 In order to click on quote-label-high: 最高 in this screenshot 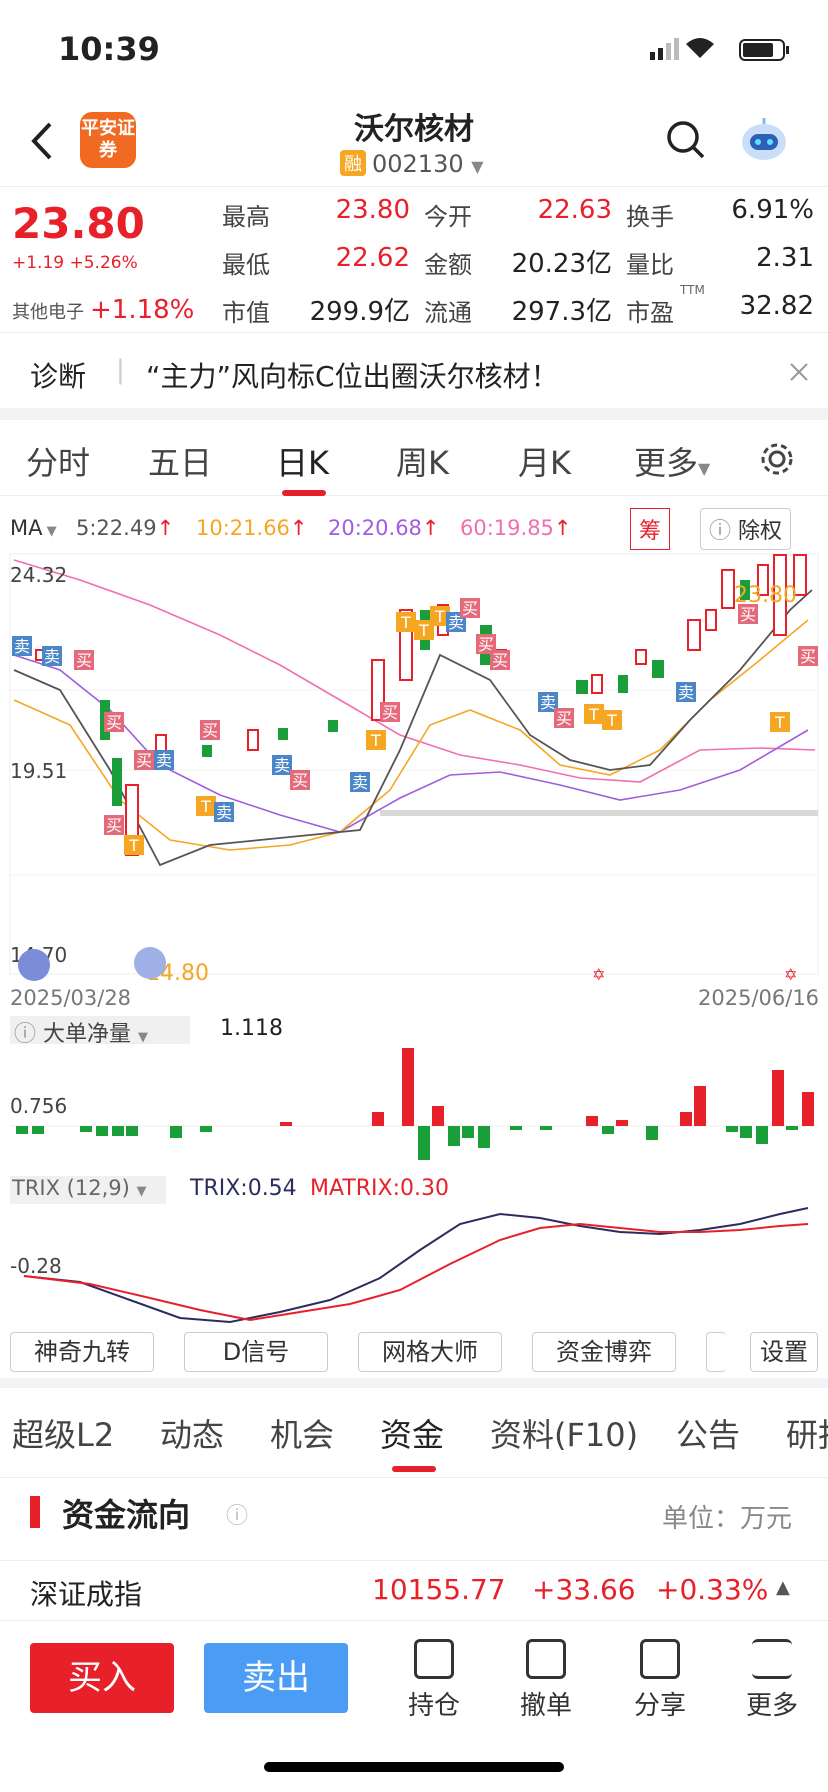, I will do `click(246, 217)`.